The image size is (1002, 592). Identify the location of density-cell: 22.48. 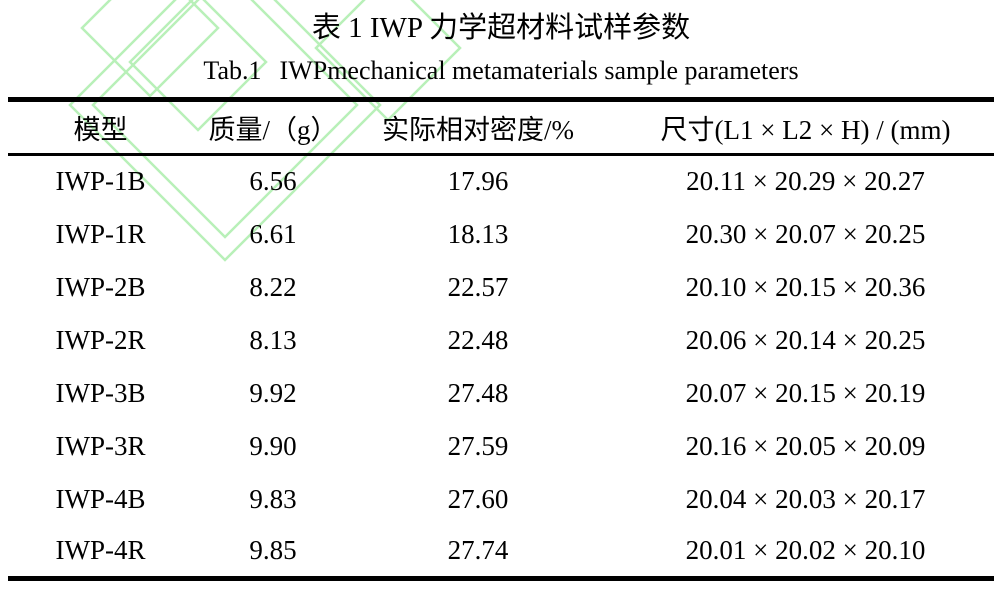
(478, 339).